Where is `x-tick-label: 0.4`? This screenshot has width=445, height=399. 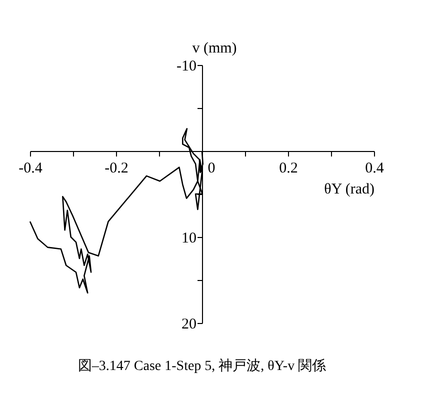
x-tick-label: 0.4 is located at coordinates (374, 168).